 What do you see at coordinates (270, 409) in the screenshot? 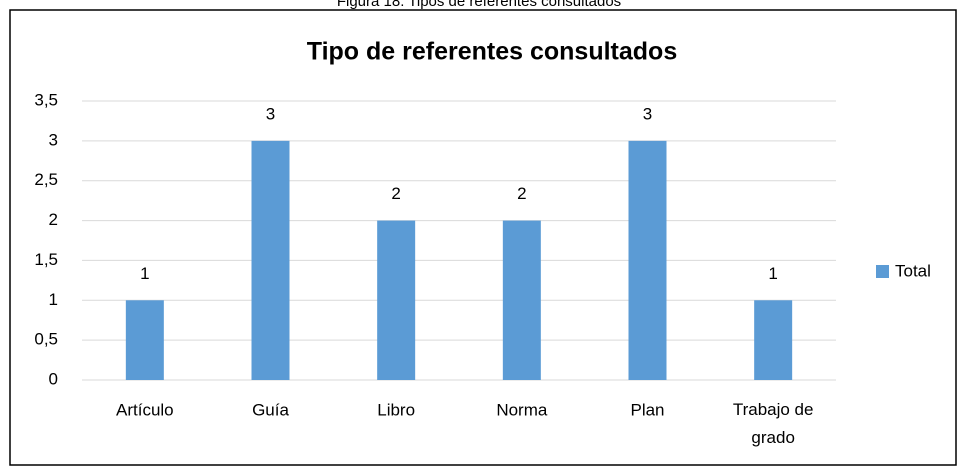
I see `x-tick-label: Guía` at bounding box center [270, 409].